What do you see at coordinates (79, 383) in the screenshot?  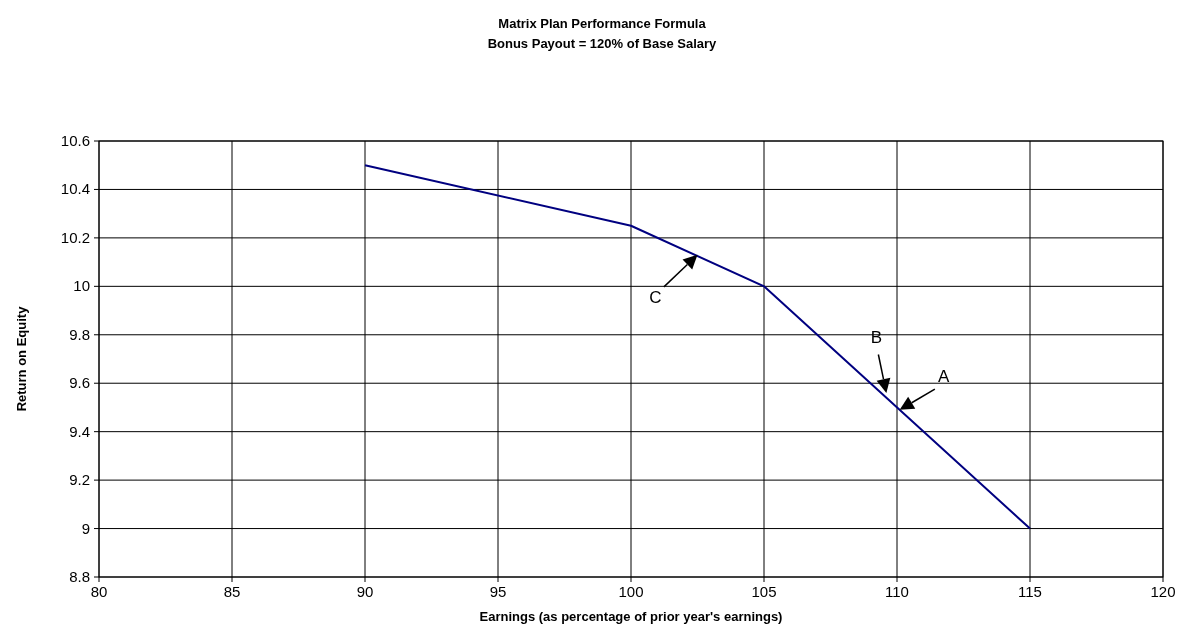 I see `y-tick-label: 9.6` at bounding box center [79, 383].